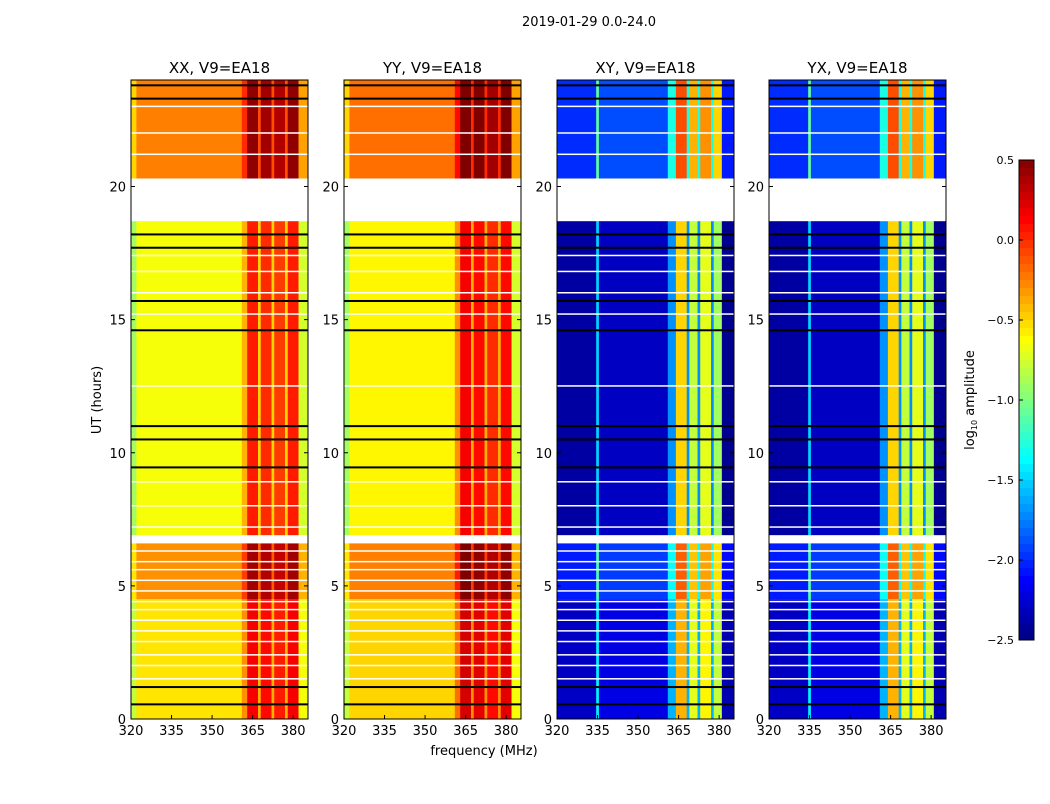 The image size is (1050, 804). I want to click on colorbar-label: log10 amplitude, so click(971, 400).